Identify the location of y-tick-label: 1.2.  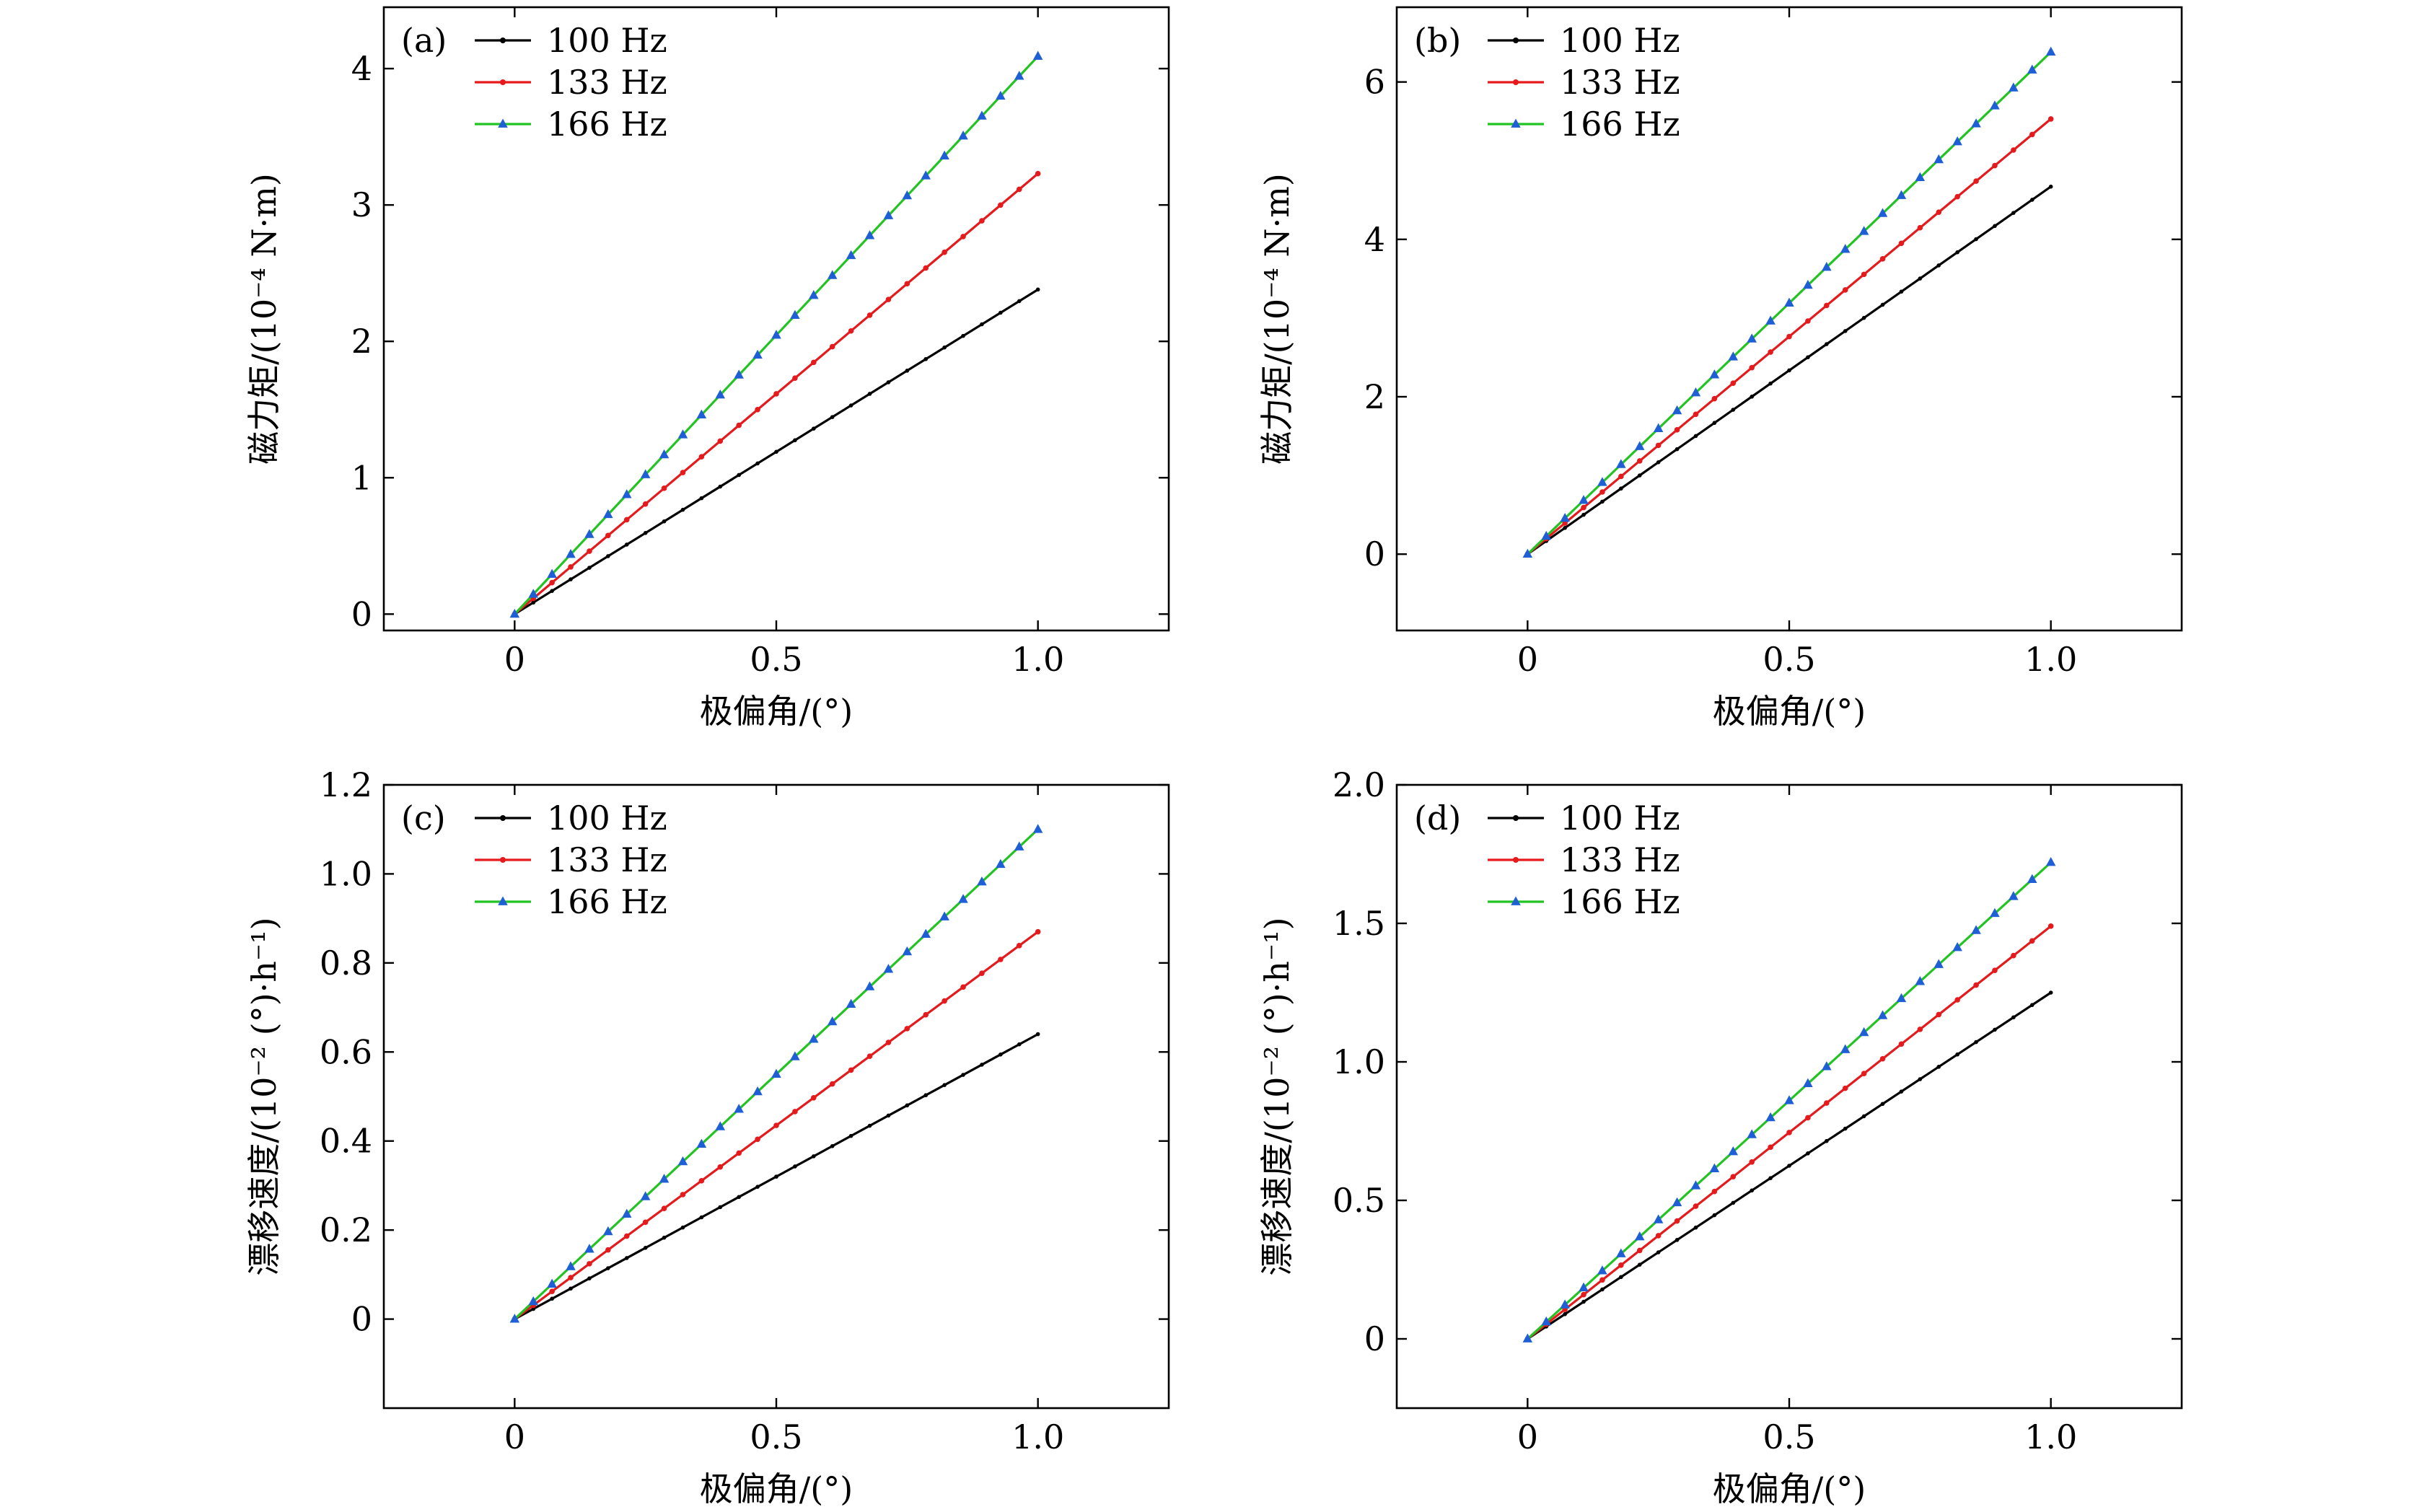
(346, 785).